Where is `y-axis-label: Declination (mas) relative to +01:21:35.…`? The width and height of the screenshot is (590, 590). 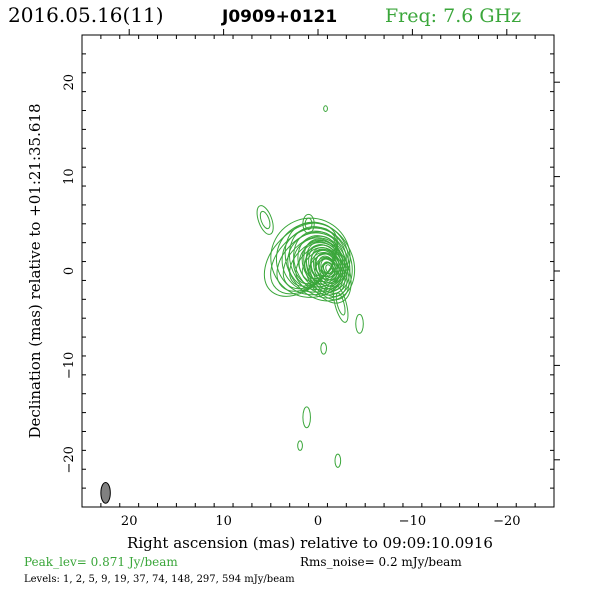
y-axis-label: Declination (mas) relative to +01:21:35.… is located at coordinates (35, 270).